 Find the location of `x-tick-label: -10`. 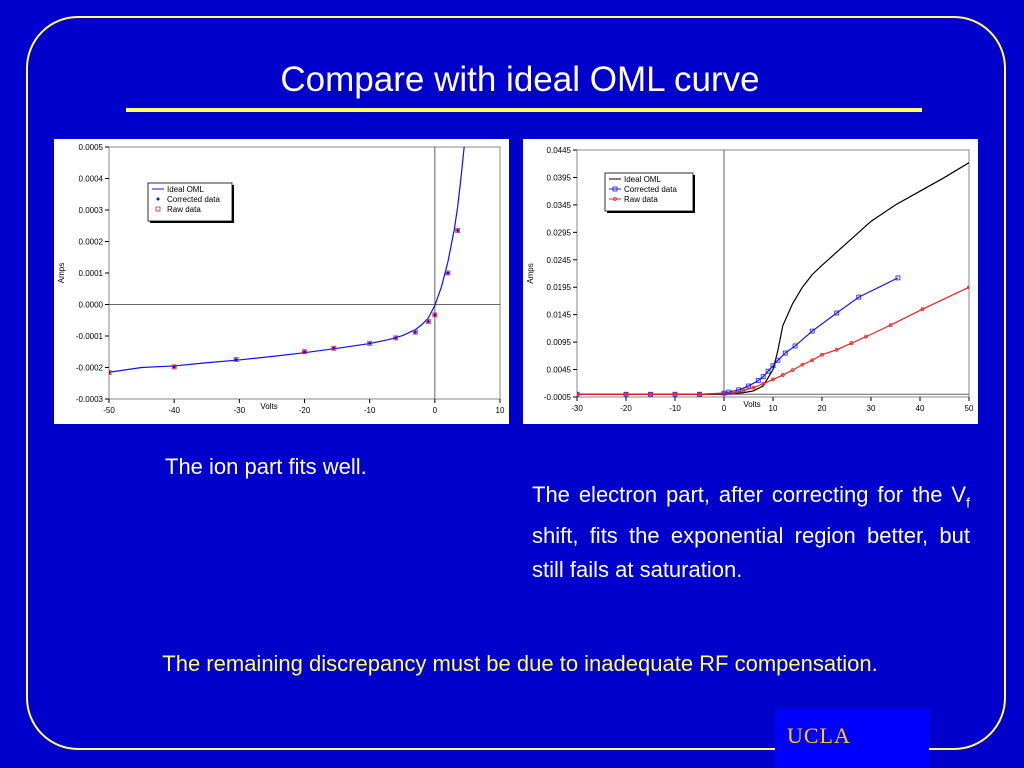

x-tick-label: -10 is located at coordinates (675, 408).